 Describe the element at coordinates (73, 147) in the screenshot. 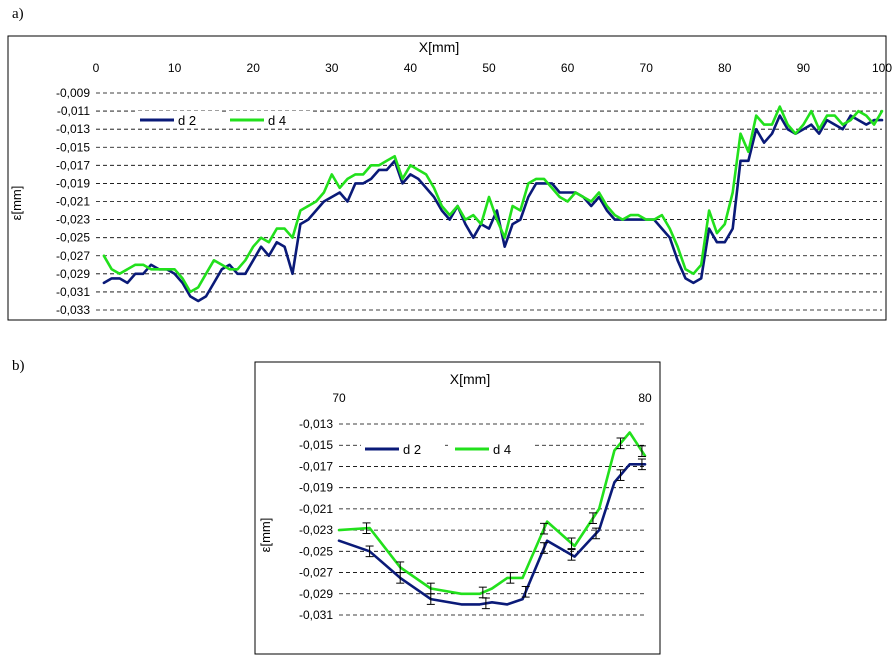

I see `chart-a-y-tick-label: -0,015` at that location.